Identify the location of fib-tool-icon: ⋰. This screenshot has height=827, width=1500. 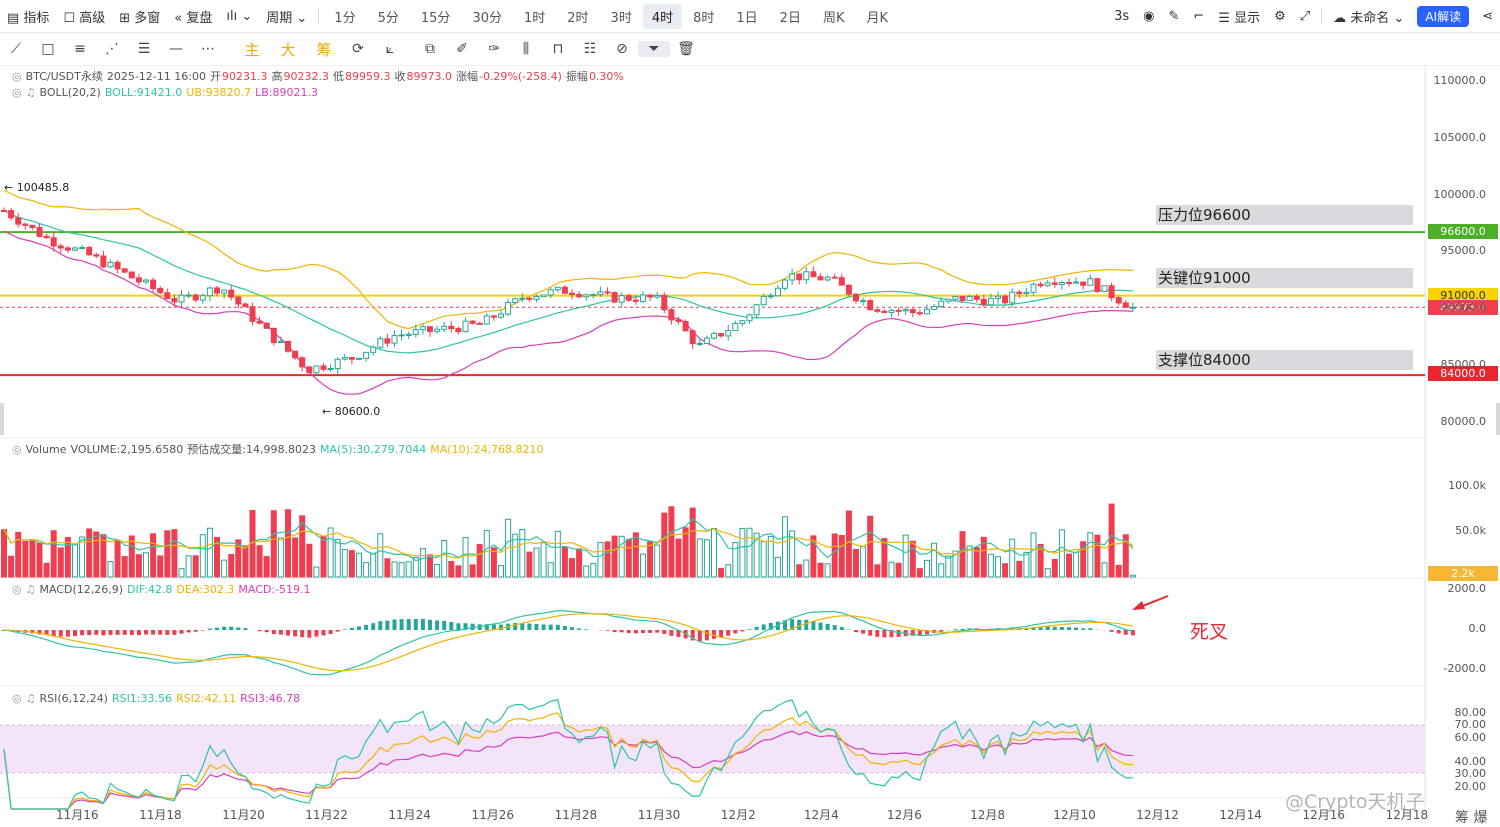
(112, 49).